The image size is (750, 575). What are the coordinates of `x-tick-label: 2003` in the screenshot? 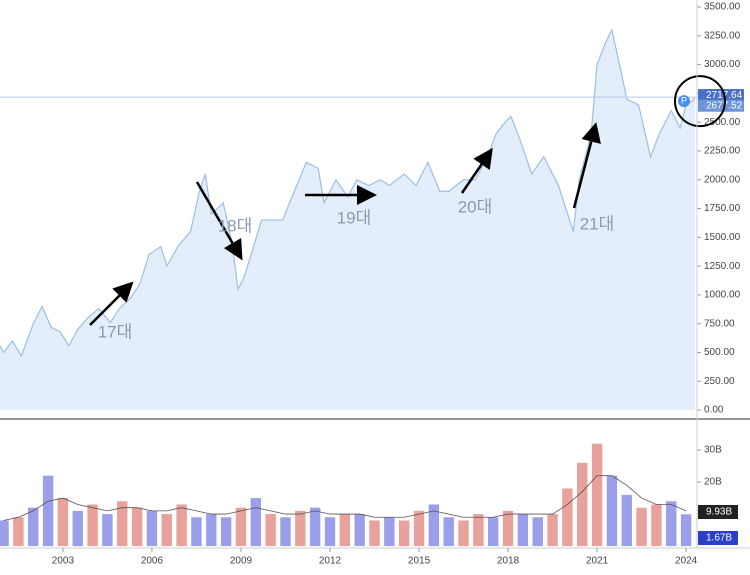 It's located at (63, 561).